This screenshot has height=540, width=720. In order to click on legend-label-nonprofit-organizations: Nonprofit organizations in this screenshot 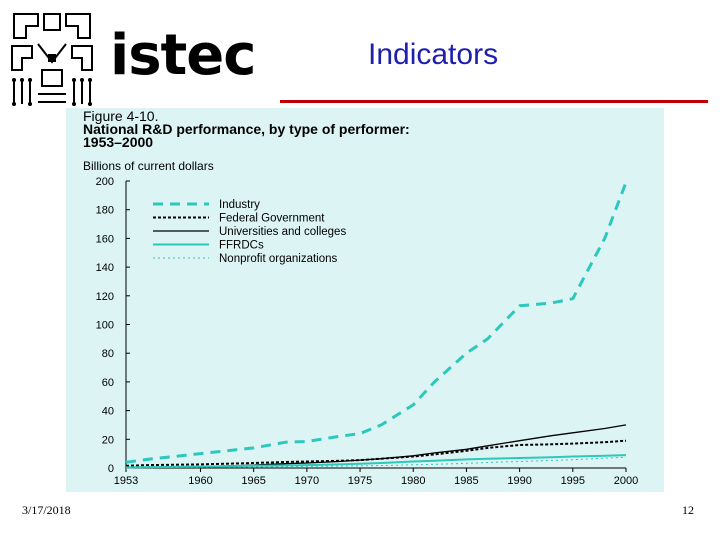, I will do `click(278, 259)`.